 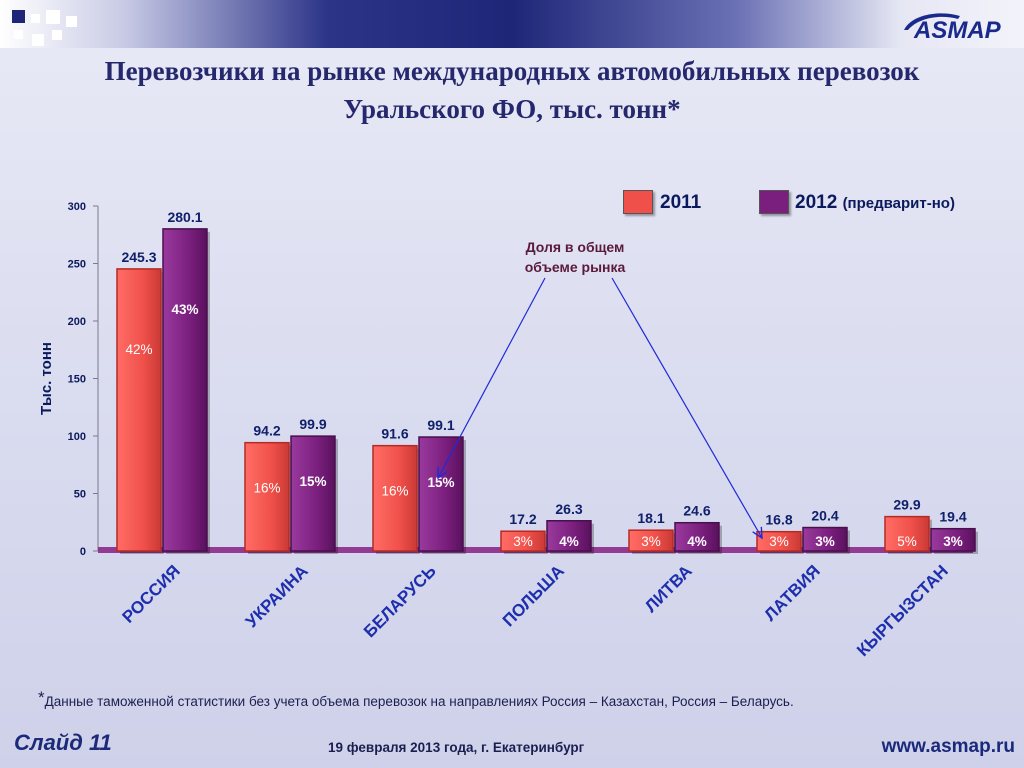 What do you see at coordinates (138, 257) in the screenshot?
I see `value-label: 245.3` at bounding box center [138, 257].